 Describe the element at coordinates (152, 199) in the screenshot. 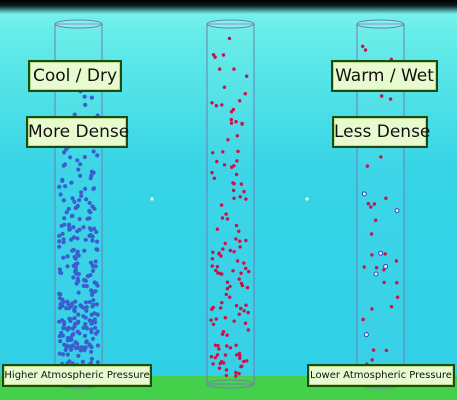

I see `stray-particle` at that location.